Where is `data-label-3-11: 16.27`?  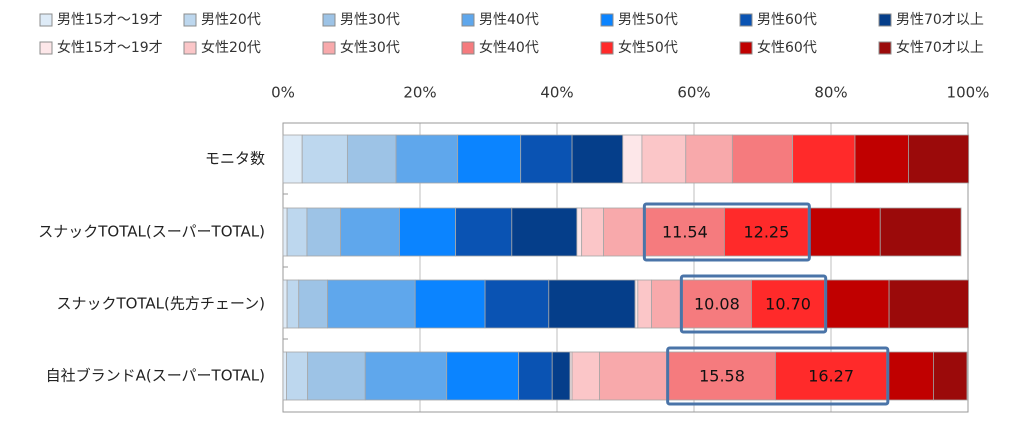 data-label-3-11: 16.27 is located at coordinates (831, 376).